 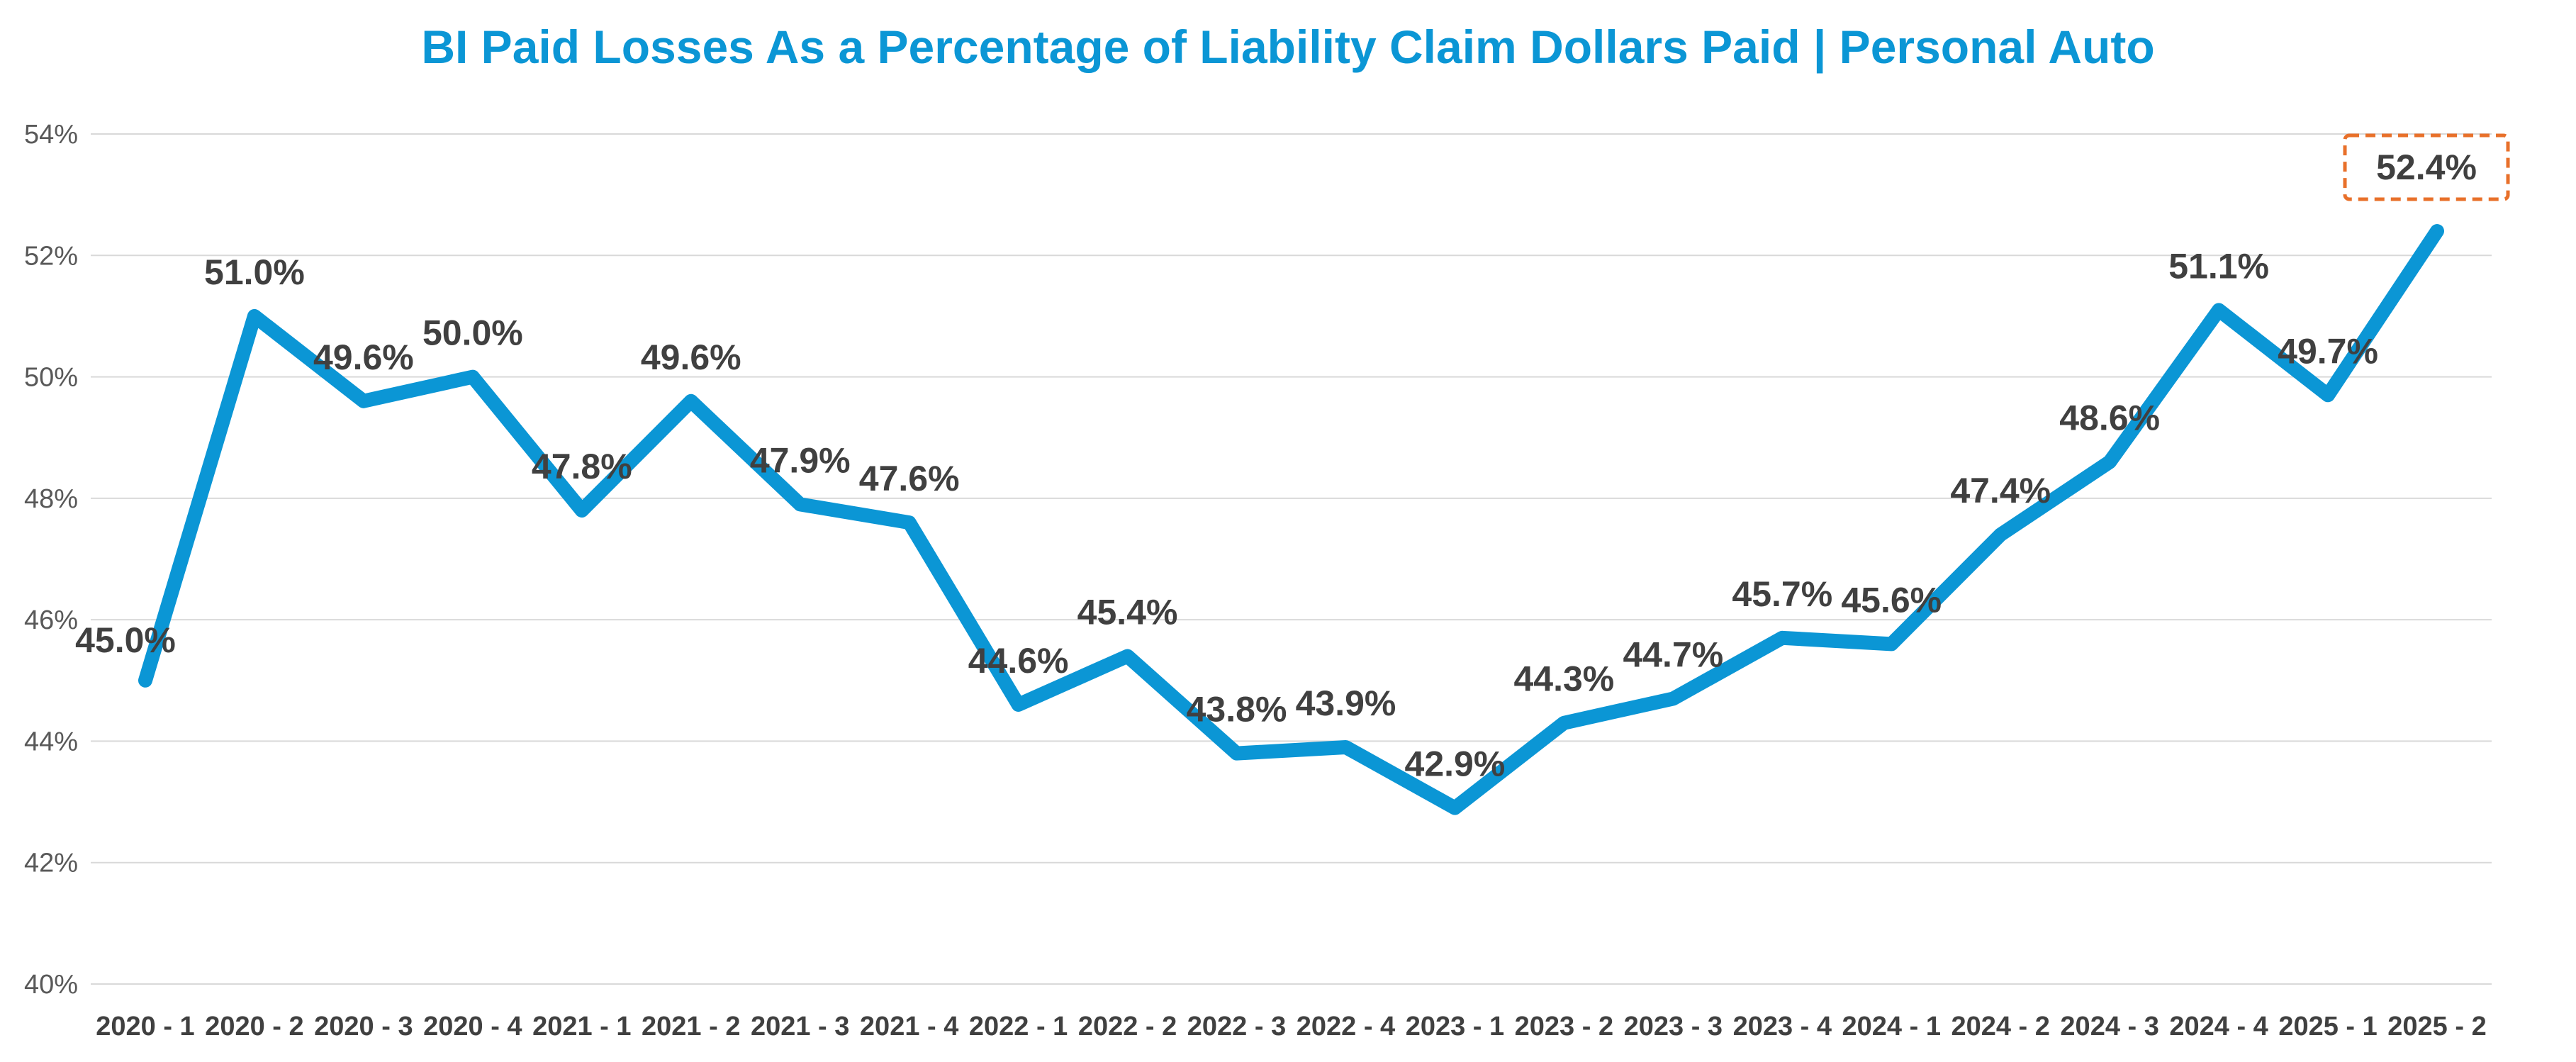 I want to click on y-axis-ticks: 40% 42% 44% 46% 48% 50% 52% 54%, so click(x=51, y=560).